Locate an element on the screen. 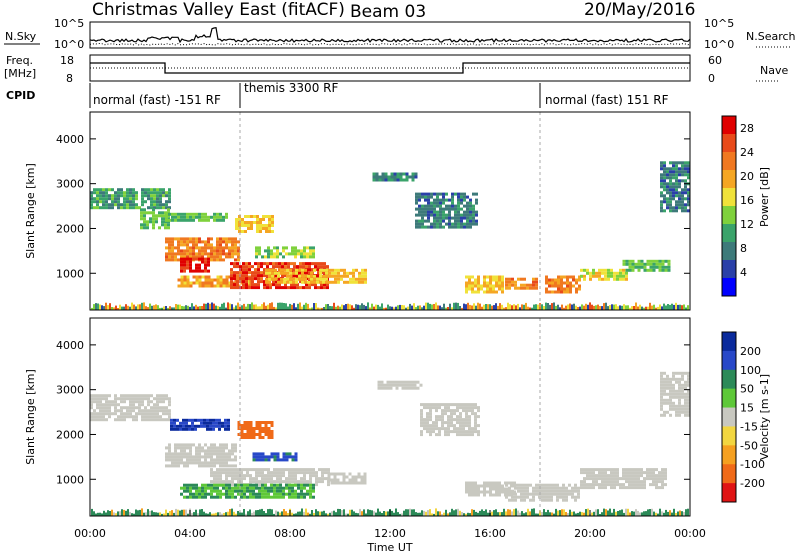  noise-panel-frame is located at coordinates (390, 35).